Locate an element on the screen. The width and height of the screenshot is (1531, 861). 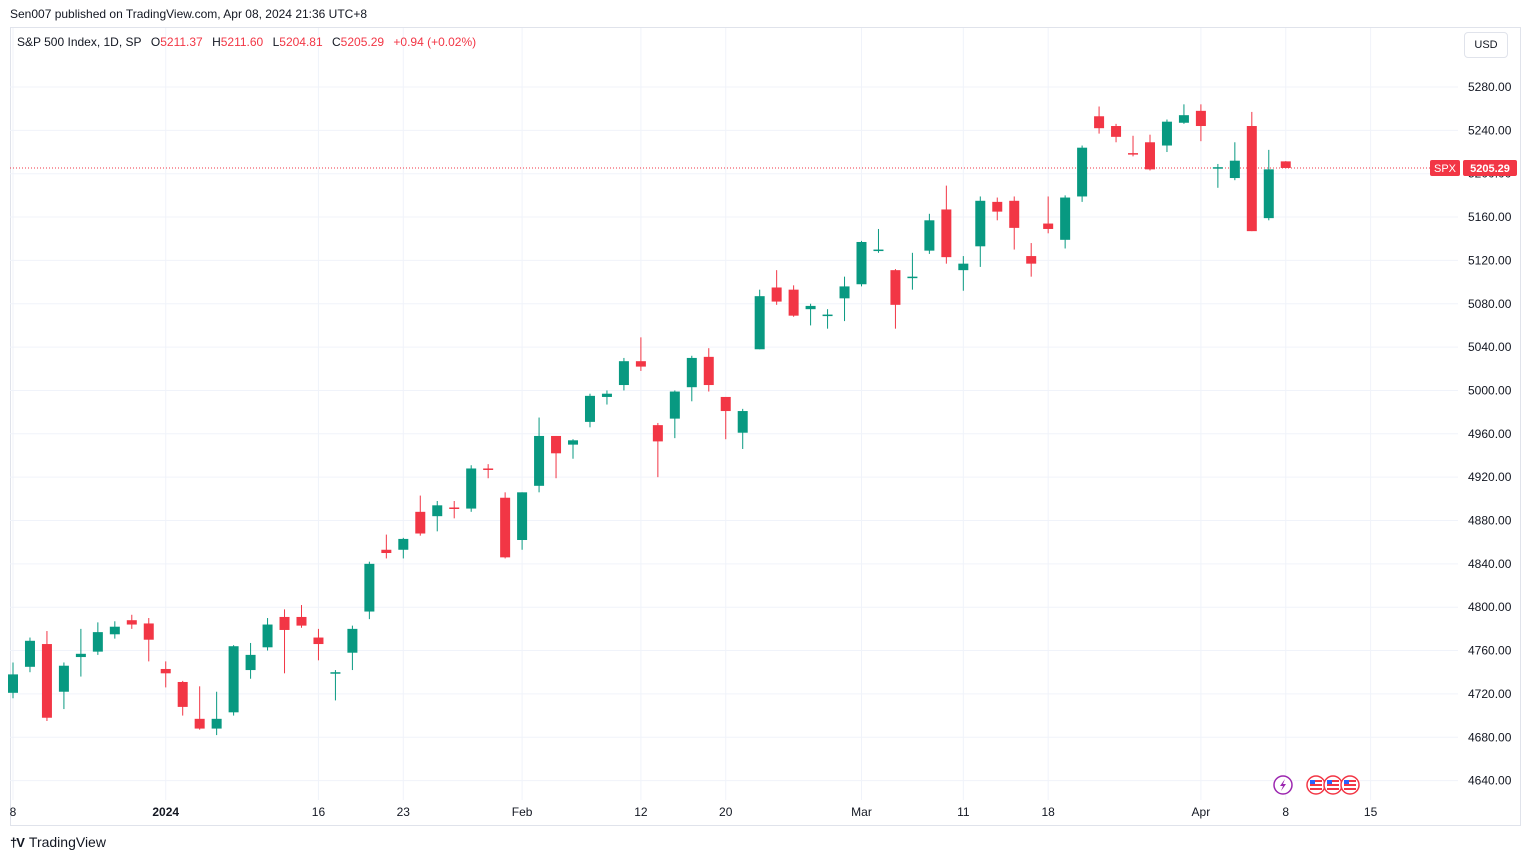
event-markers is located at coordinates (1316, 785).